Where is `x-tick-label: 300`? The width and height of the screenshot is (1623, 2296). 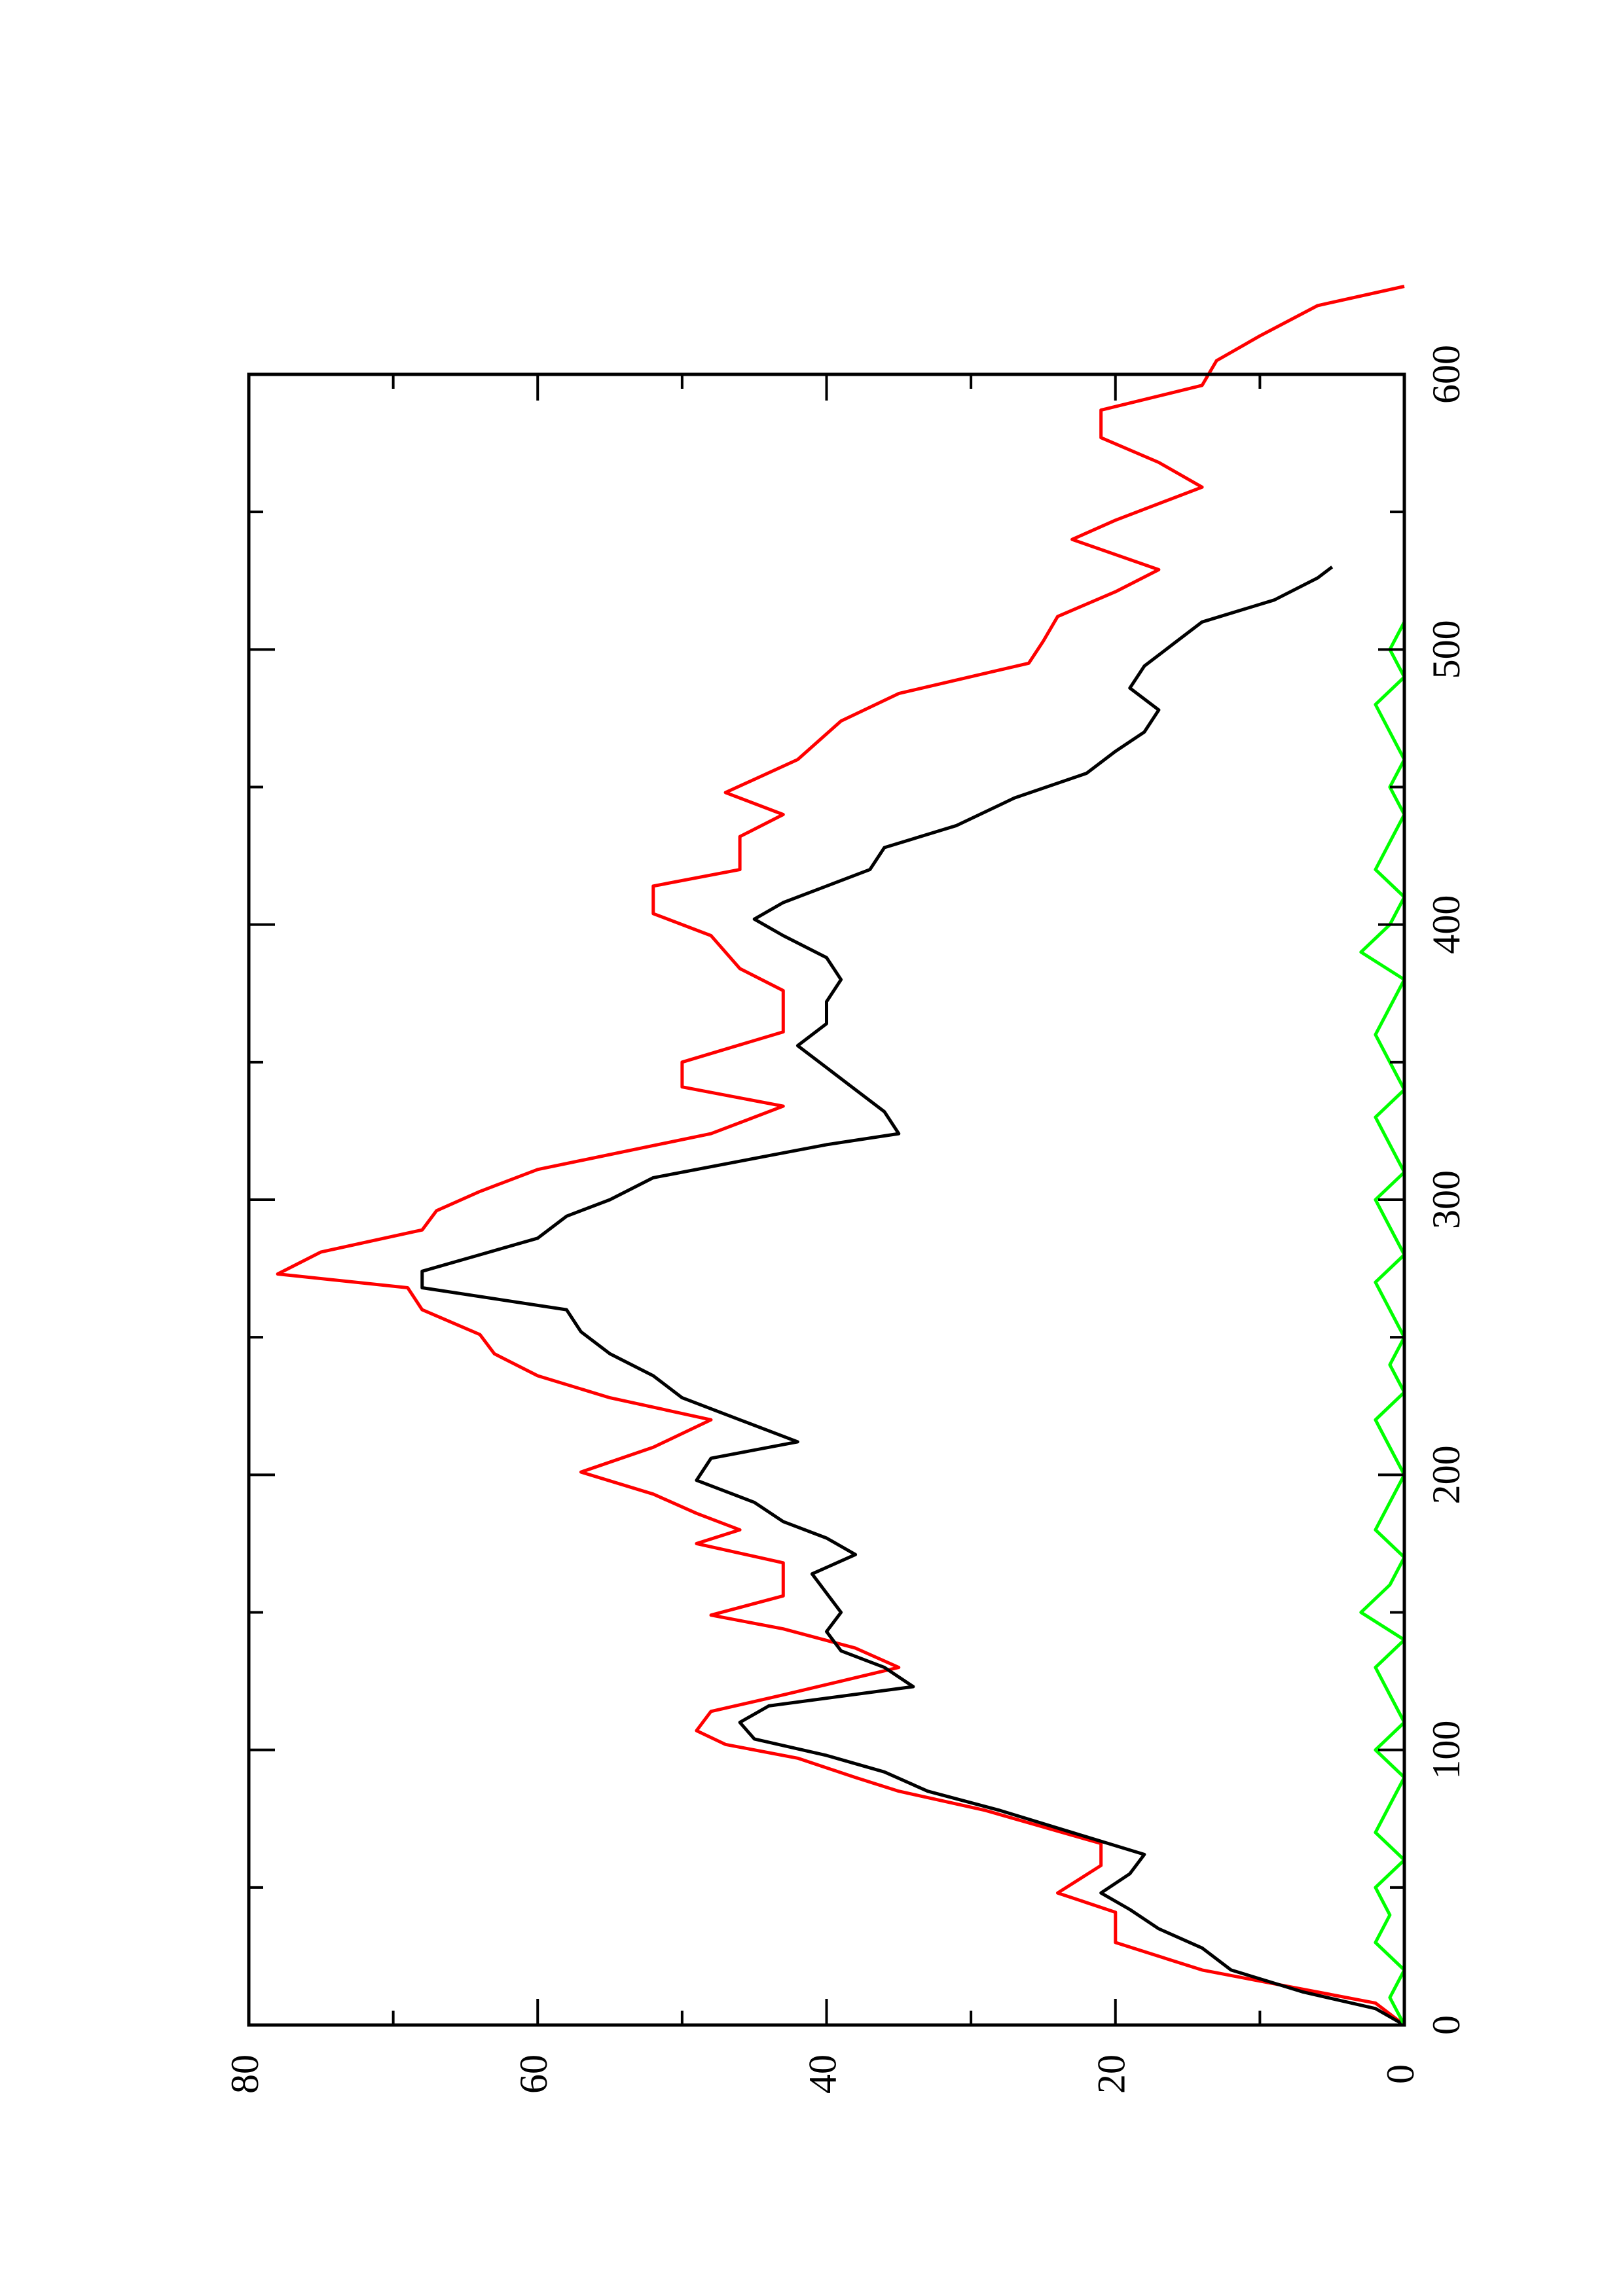
x-tick-label: 300 is located at coordinates (1446, 1199).